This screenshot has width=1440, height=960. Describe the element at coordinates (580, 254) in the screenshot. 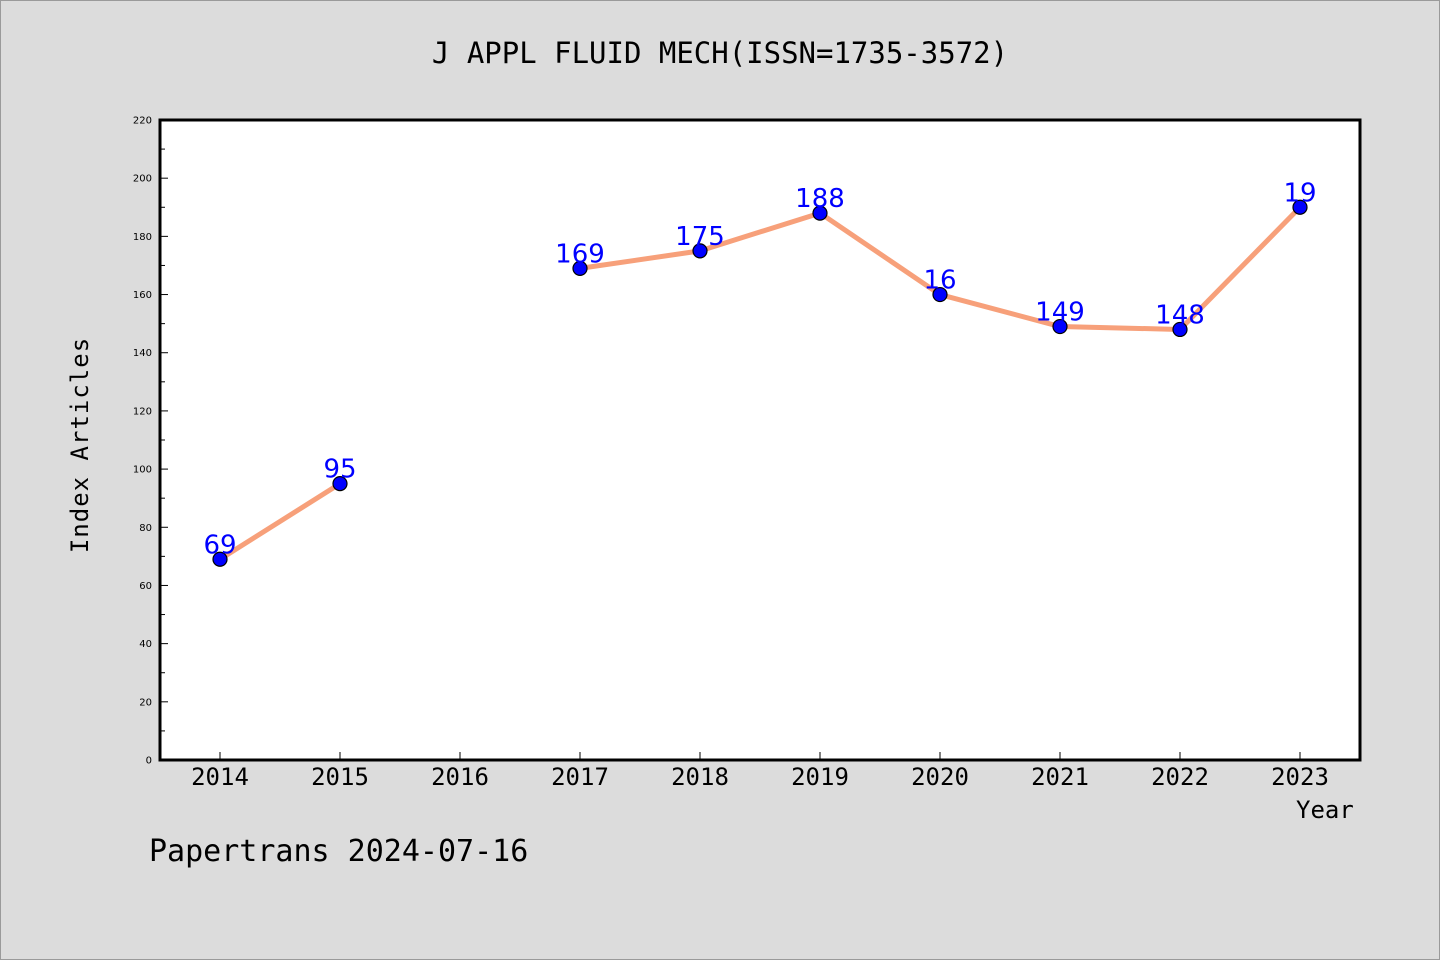

I see `data-label: 169` at that location.